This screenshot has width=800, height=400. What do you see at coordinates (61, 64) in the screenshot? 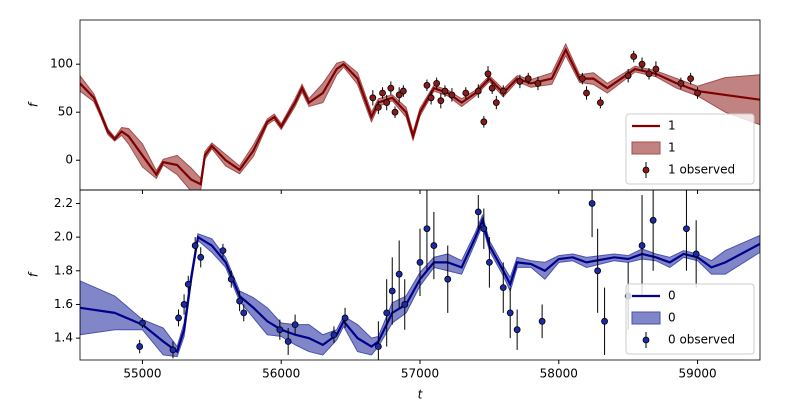
I see `y-tick-label: 100` at bounding box center [61, 64].